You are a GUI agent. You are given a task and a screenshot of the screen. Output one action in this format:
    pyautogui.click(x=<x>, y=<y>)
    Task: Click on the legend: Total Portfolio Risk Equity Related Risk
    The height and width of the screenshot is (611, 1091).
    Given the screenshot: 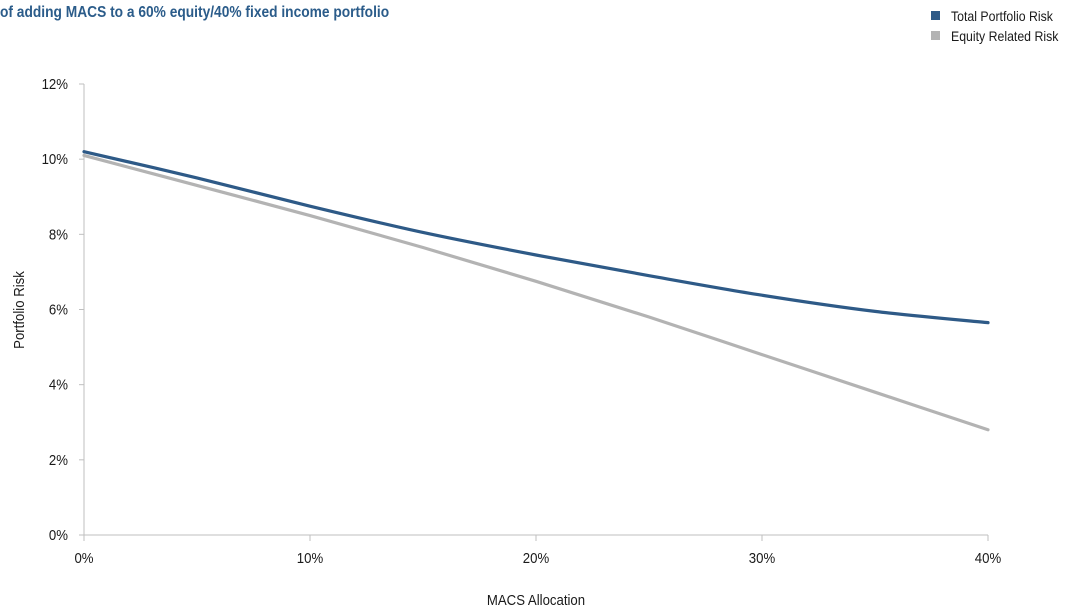 What is the action you would take?
    pyautogui.click(x=995, y=26)
    